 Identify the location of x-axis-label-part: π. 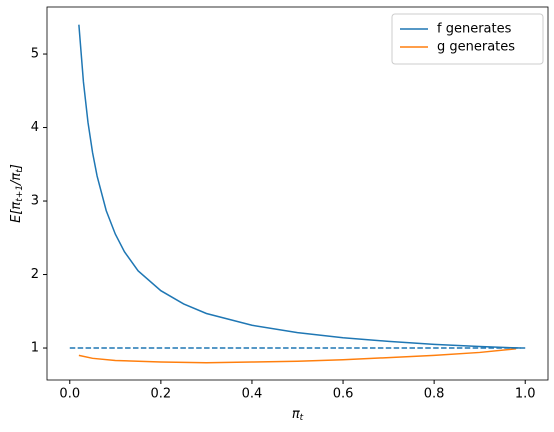
(296, 414).